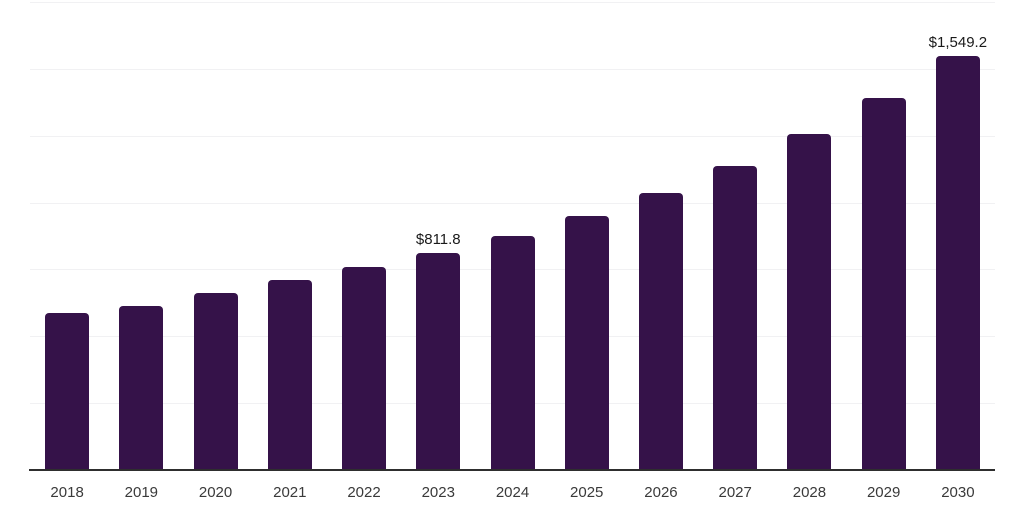 Image resolution: width=1024 pixels, height=512 pixels. Describe the element at coordinates (67, 492) in the screenshot. I see `x-tick-2018: 2018` at that location.